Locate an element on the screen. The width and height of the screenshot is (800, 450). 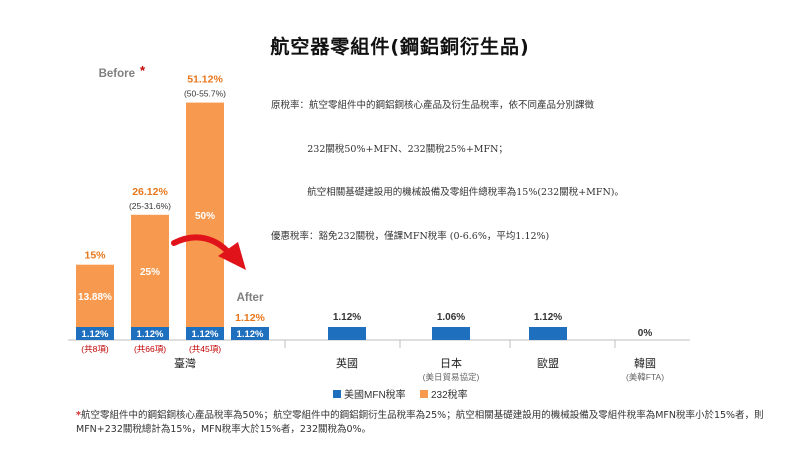
legend-swatch-mfn is located at coordinates (337, 394).